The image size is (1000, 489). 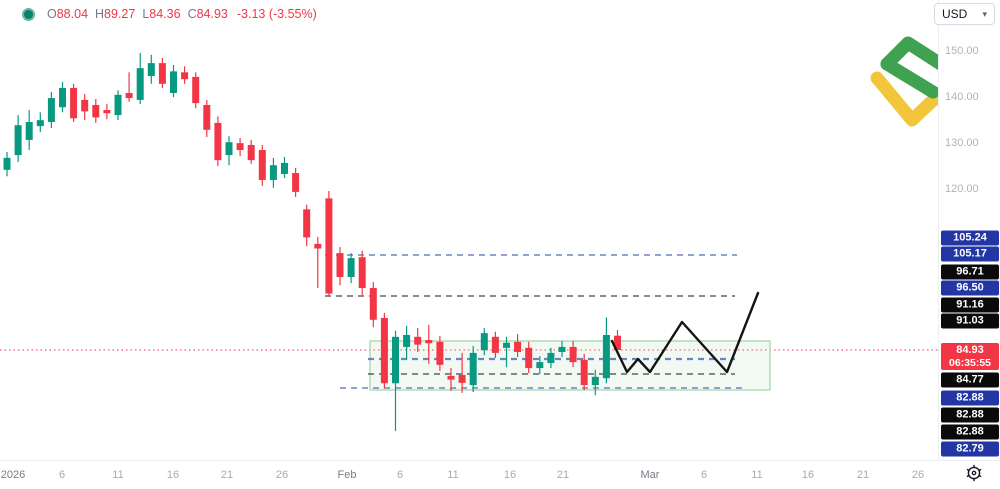 What do you see at coordinates (207, 14) in the screenshot?
I see `close-value: C84.93` at bounding box center [207, 14].